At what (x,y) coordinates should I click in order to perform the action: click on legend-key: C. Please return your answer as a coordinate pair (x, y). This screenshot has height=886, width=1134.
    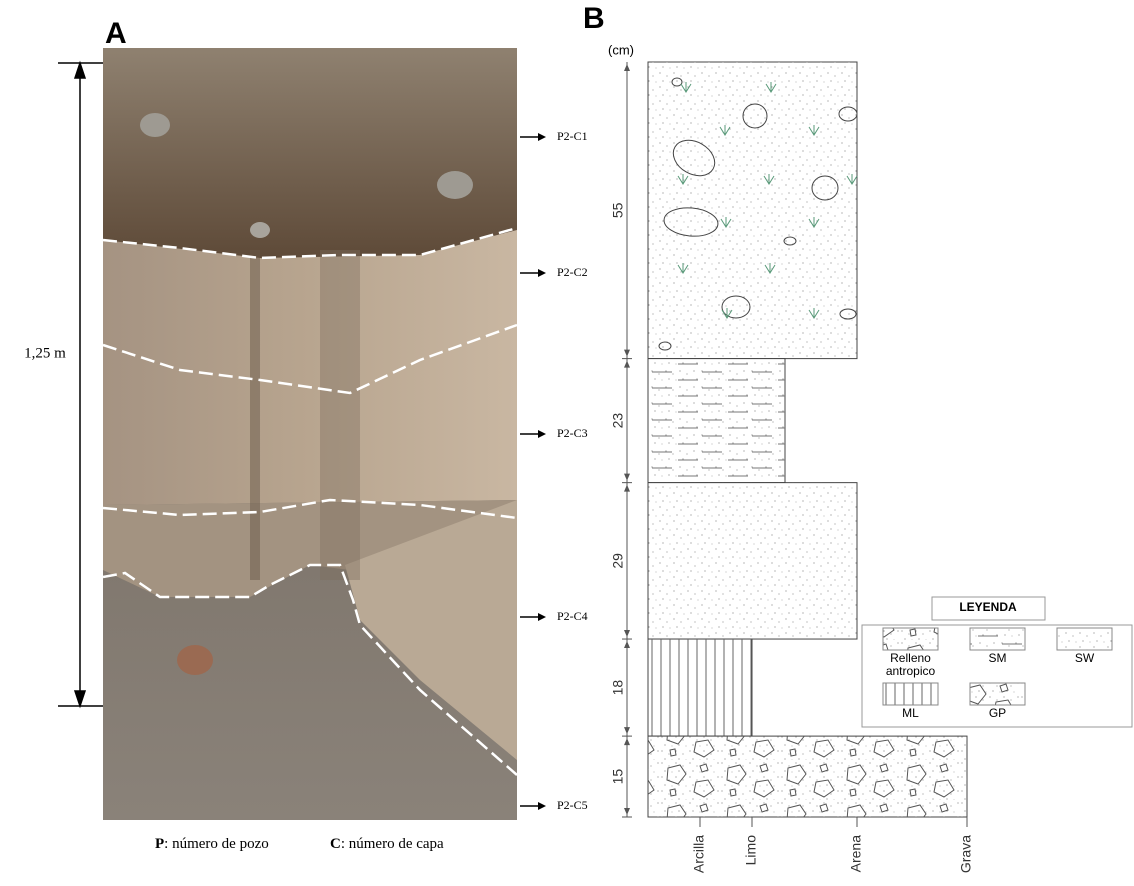
    Looking at the image, I should click on (335, 844).